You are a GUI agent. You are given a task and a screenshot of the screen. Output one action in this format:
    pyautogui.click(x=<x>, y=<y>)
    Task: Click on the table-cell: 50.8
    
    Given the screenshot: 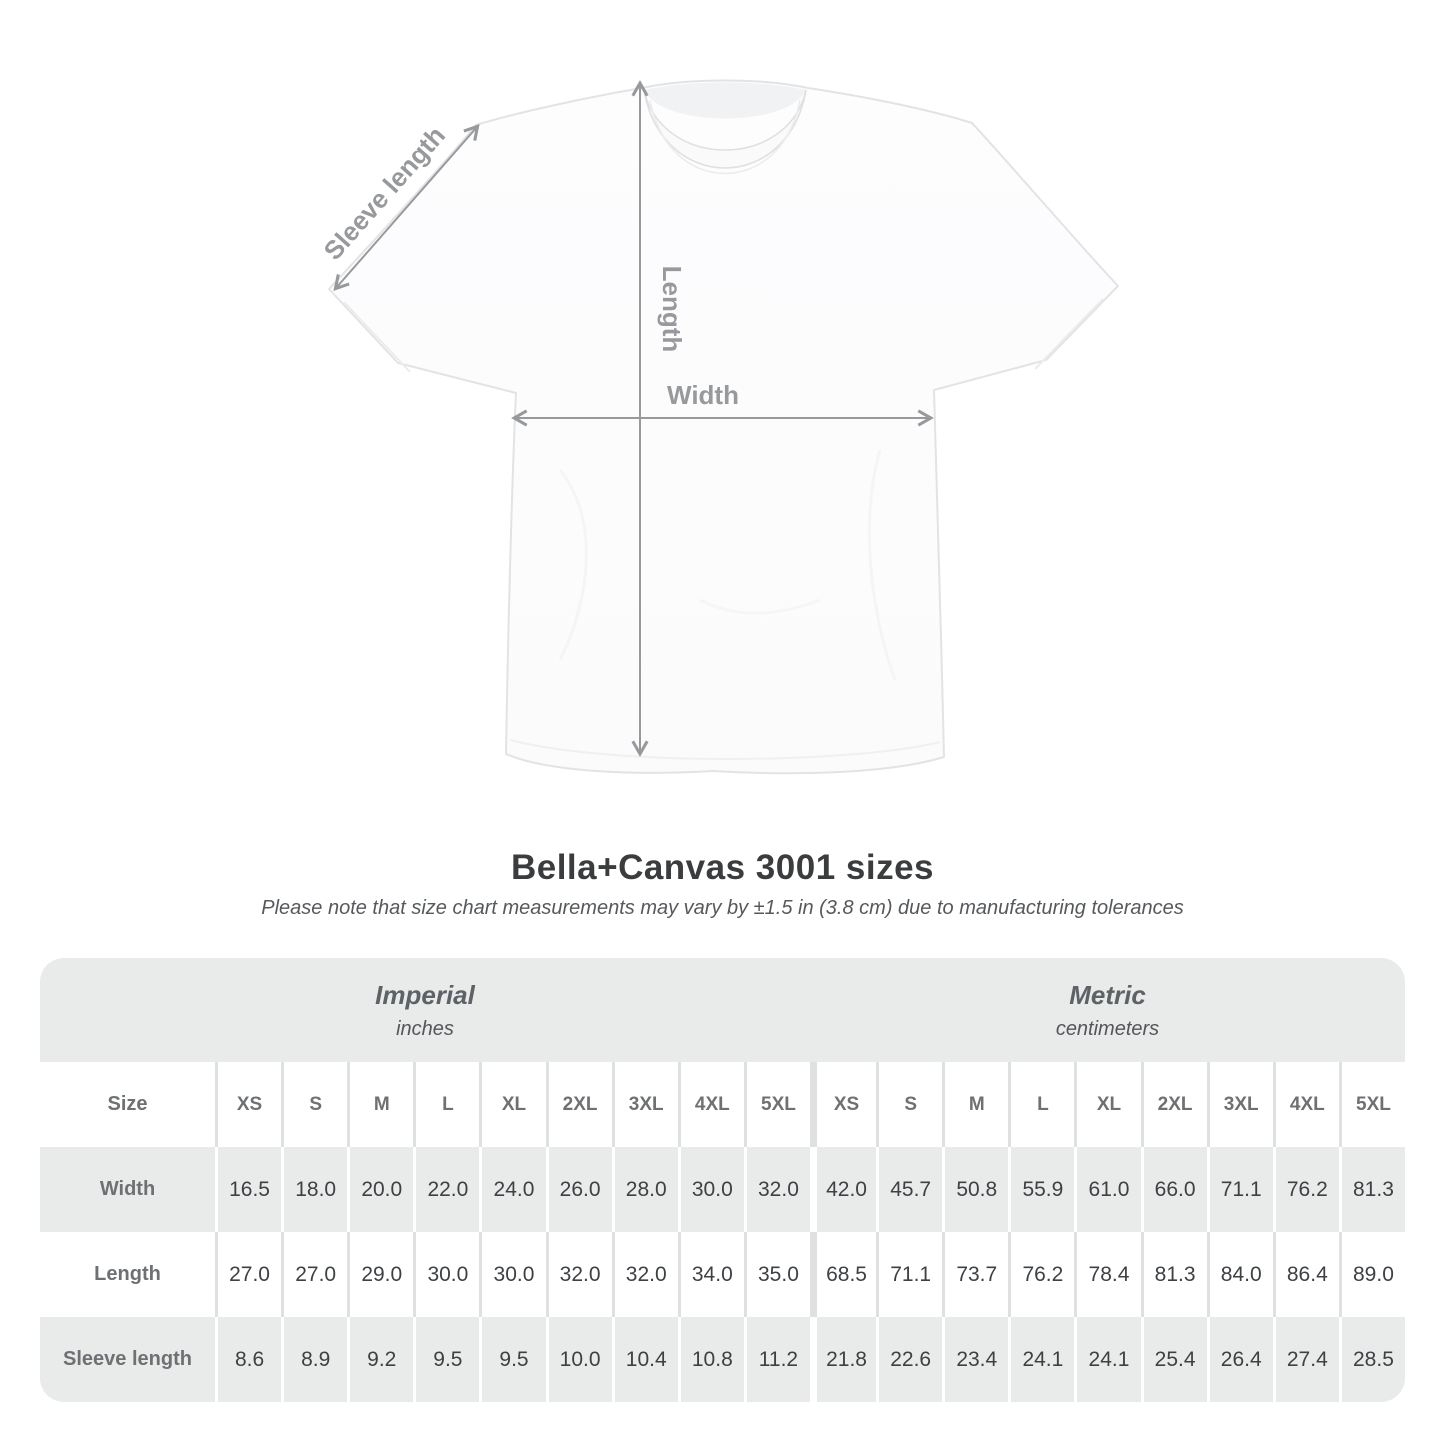 What is the action you would take?
    pyautogui.click(x=975, y=1189)
    